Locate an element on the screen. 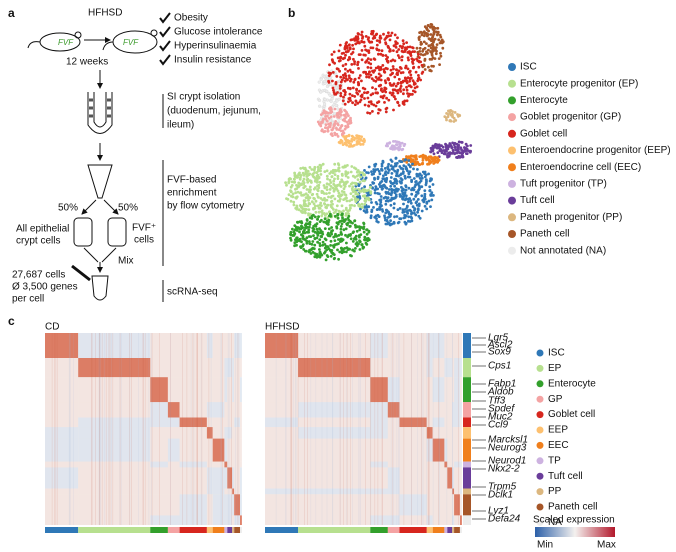 The width and height of the screenshot is (676, 552). color-scale is located at coordinates (575, 532).